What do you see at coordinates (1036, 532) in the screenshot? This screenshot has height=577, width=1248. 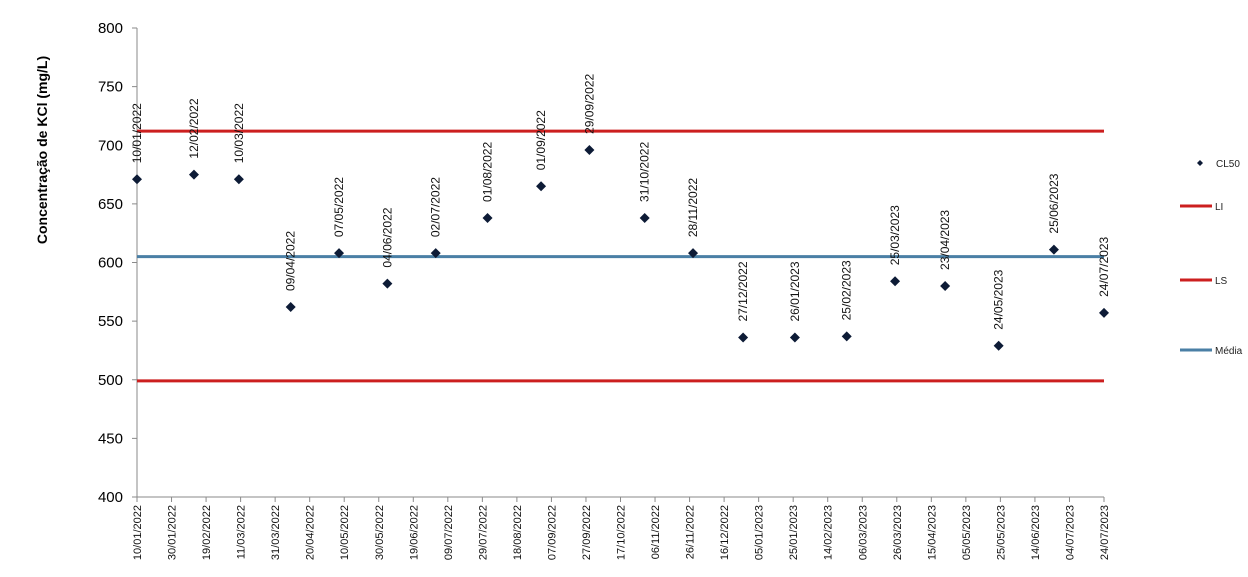 I see `x-tick-label: 14/06/2023` at bounding box center [1036, 532].